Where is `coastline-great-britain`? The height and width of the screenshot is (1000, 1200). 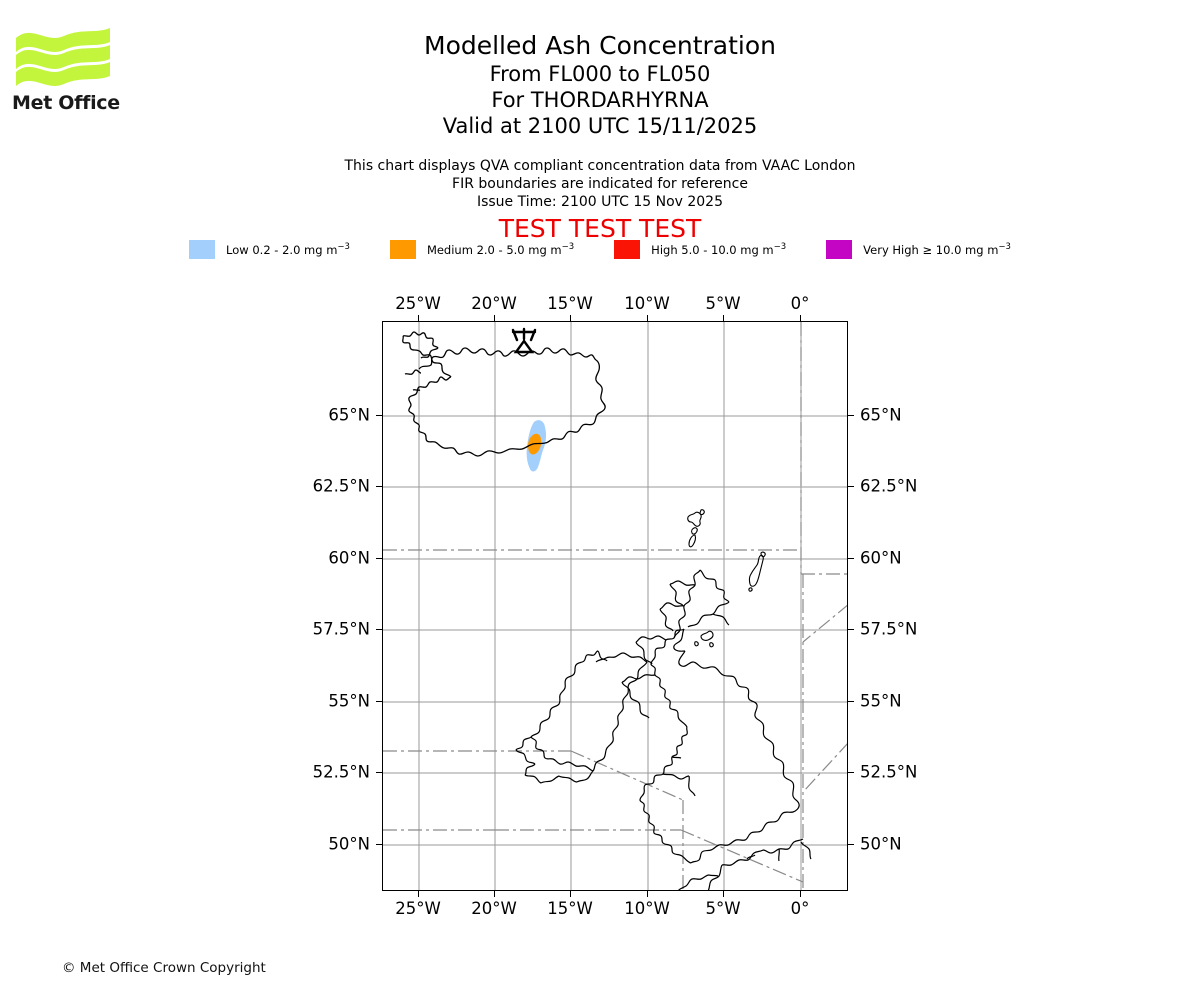 coastline-great-britain is located at coordinates (710, 716).